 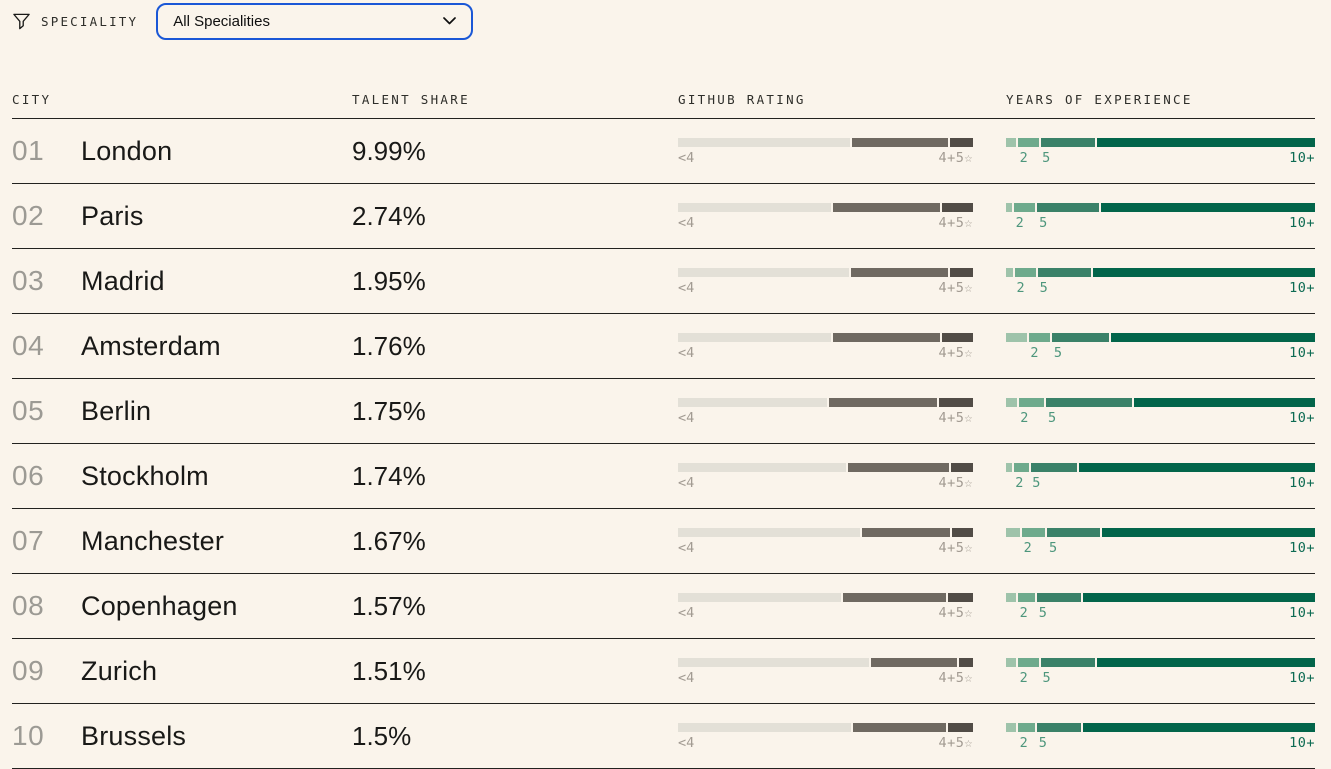 What do you see at coordinates (145, 475) in the screenshot?
I see `city-name: Stockholm` at bounding box center [145, 475].